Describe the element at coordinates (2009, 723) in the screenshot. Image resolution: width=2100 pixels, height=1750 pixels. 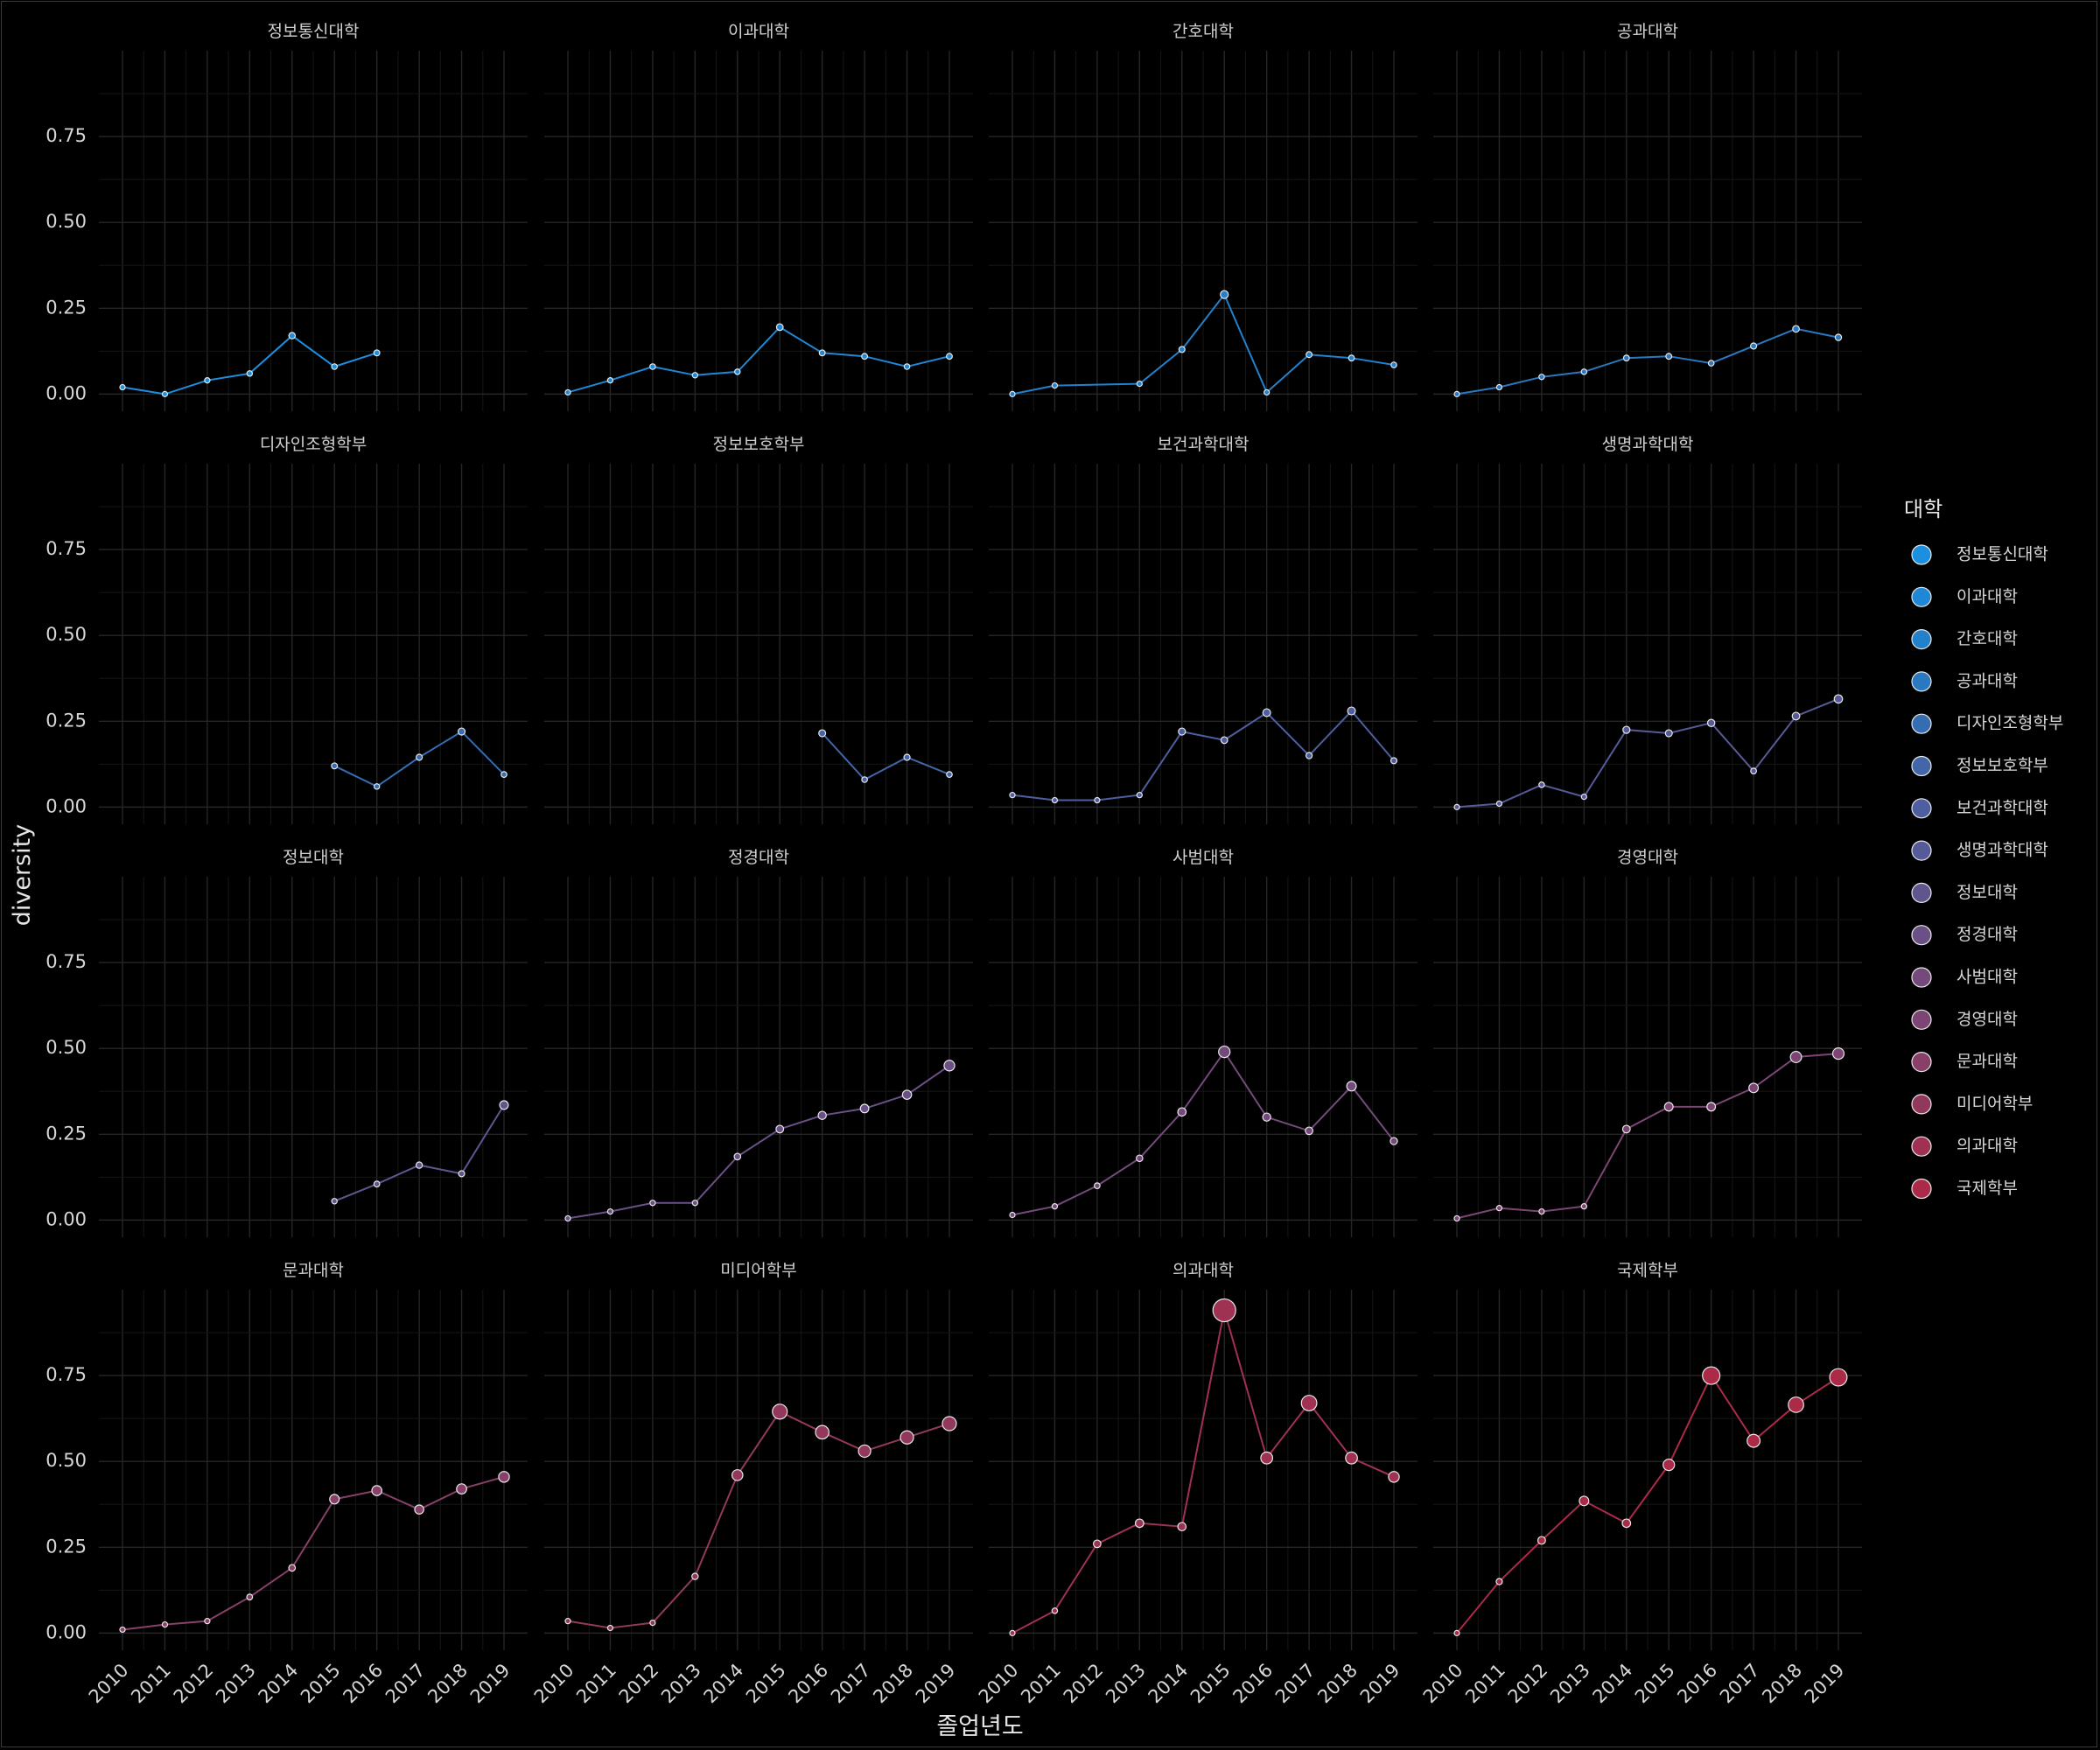
I see `legend-label: 디자인조형학부` at that location.